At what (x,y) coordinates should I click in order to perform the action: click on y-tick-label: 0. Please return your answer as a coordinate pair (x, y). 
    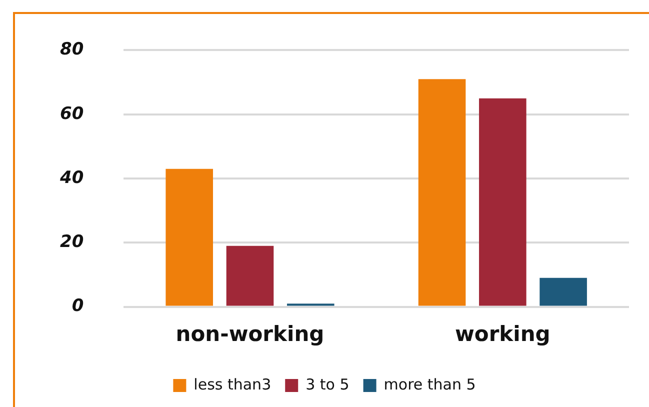
    Looking at the image, I should click on (78, 306).